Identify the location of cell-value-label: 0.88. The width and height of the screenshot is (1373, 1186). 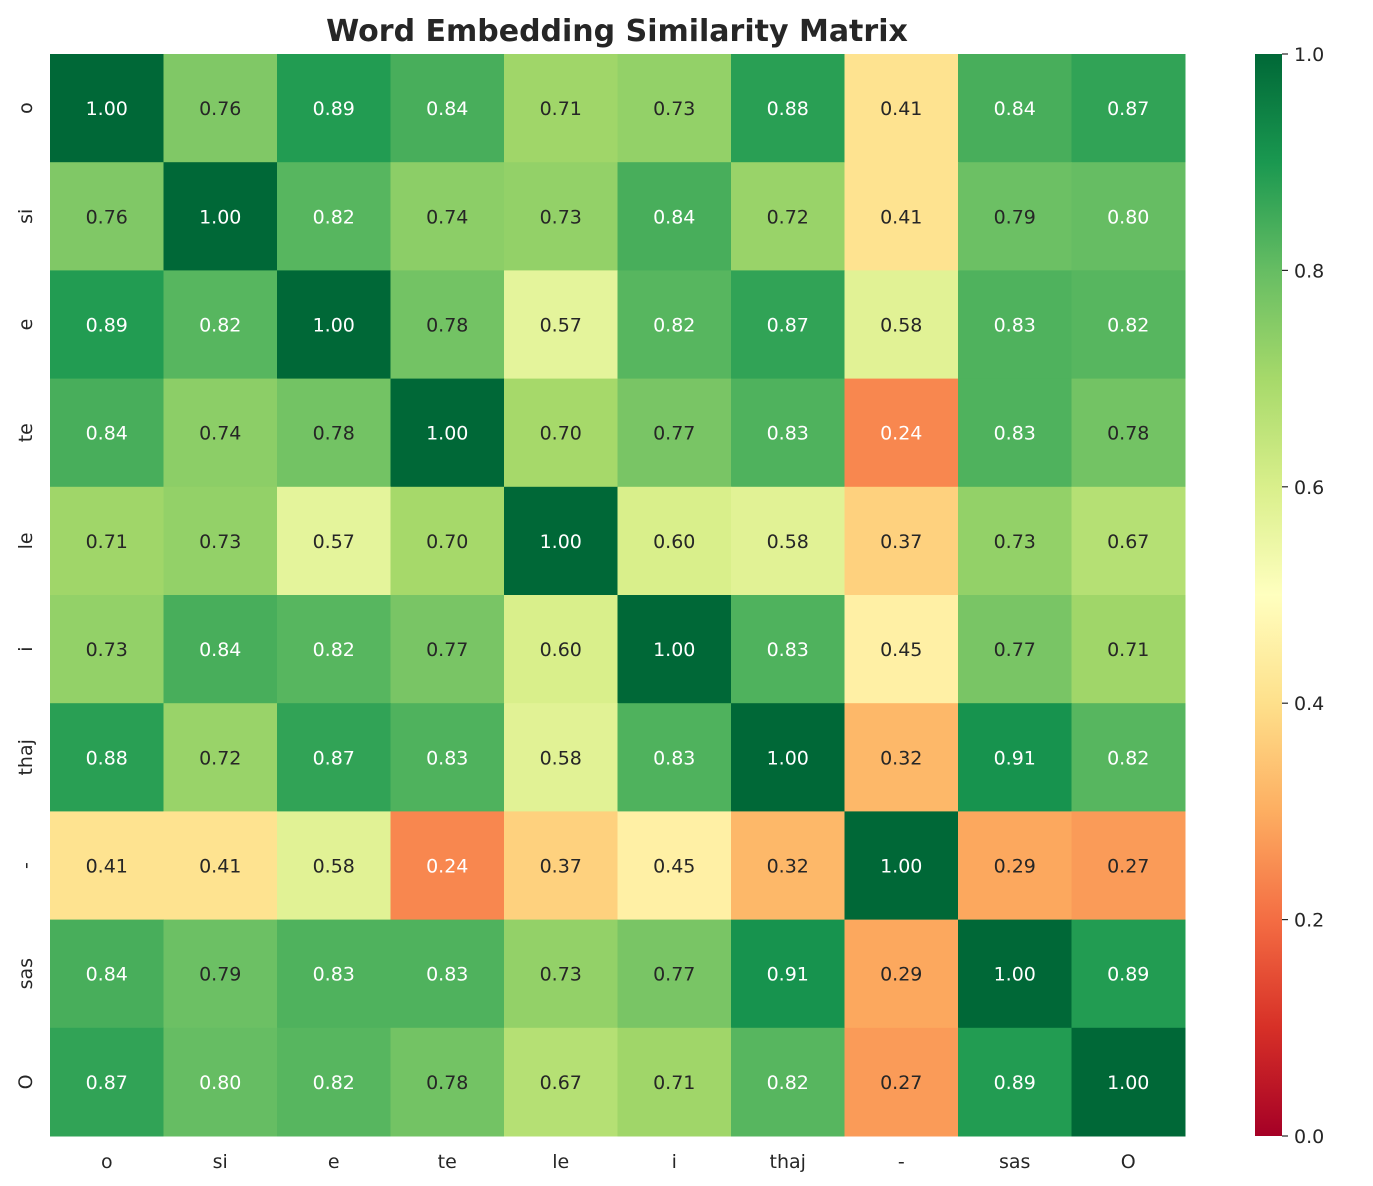
(788, 109).